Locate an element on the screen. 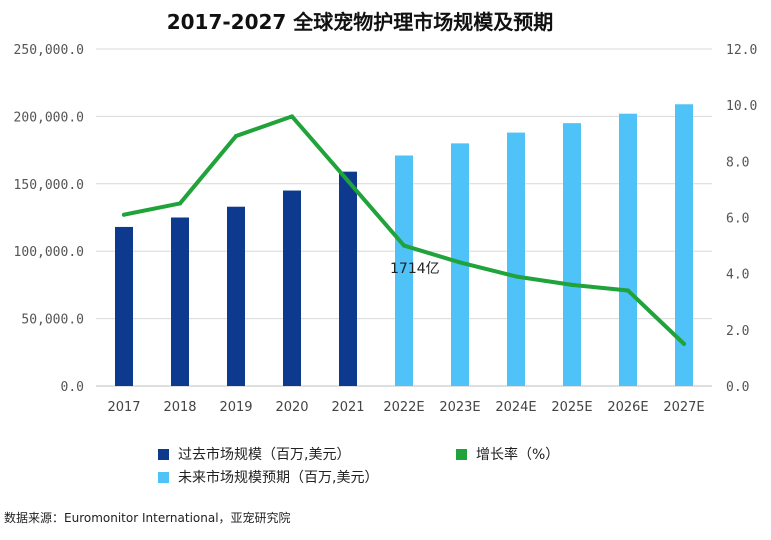  legend-item-past: 过去市场规模（百万,美元） is located at coordinates (254, 454).